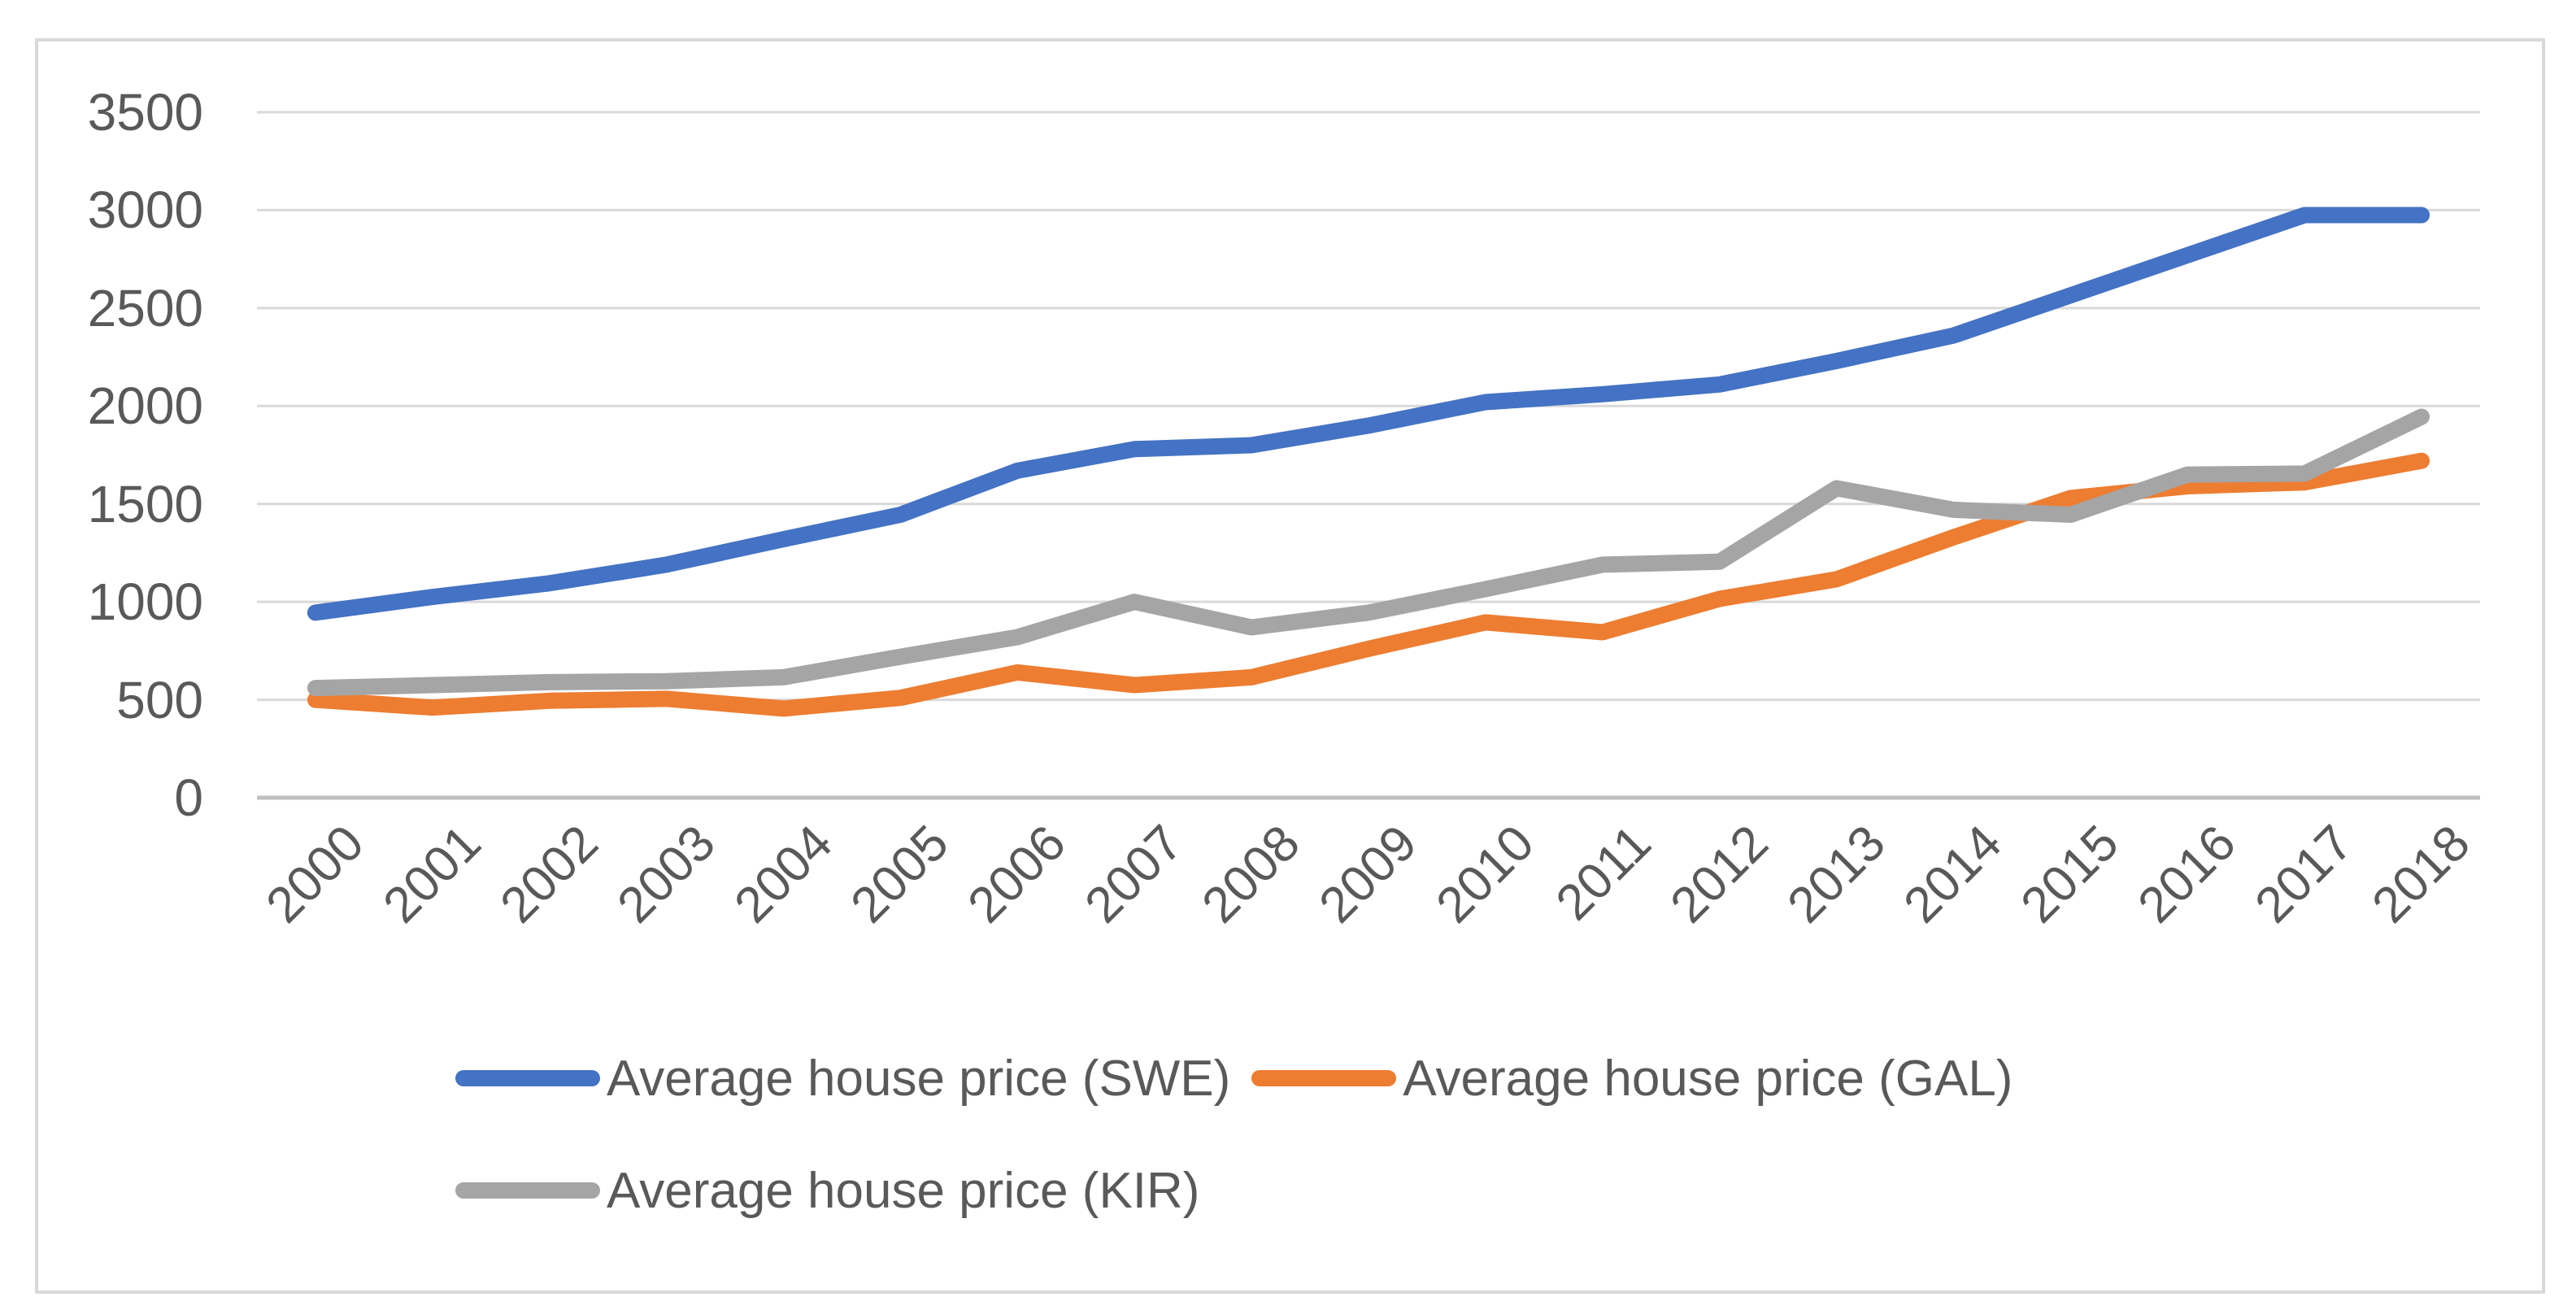 This screenshot has height=1310, width=2576. Describe the element at coordinates (145, 307) in the screenshot. I see `y-axis-tick-label: 2500` at that location.